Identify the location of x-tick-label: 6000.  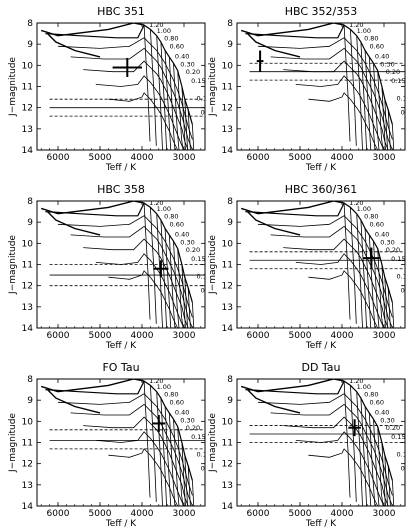
(258, 158).